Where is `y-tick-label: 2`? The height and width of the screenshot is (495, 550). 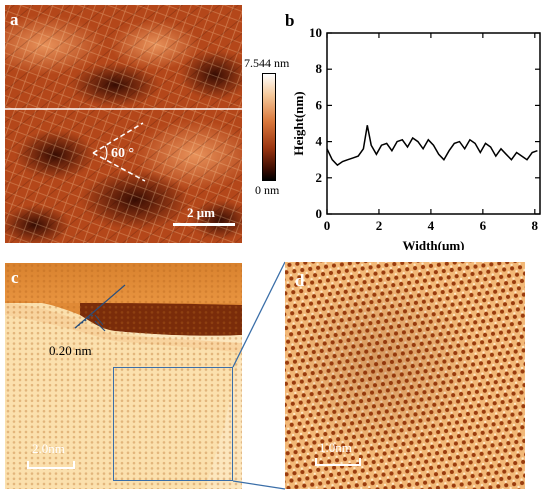
y-tick-label: 2 is located at coordinates (319, 177).